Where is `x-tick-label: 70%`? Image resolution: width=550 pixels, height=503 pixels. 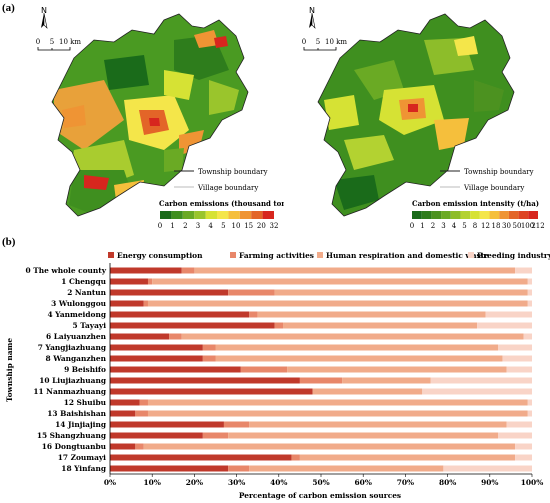 x-tick-label: 70% is located at coordinates (405, 482).